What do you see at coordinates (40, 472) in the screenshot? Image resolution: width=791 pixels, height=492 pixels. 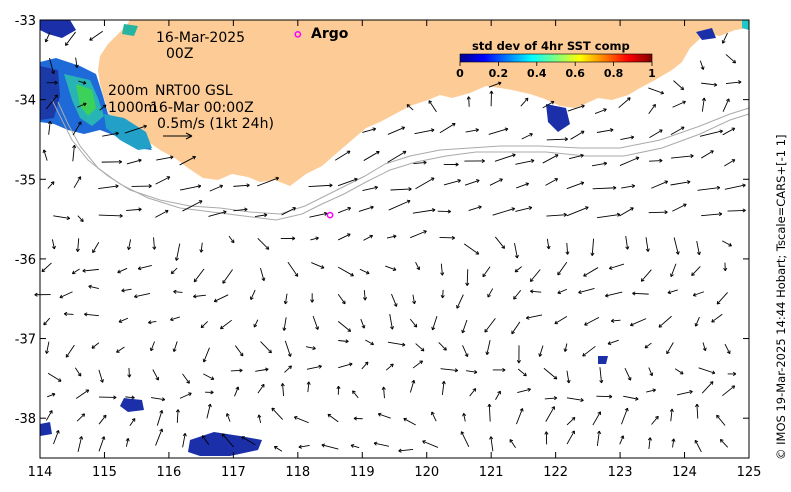 I see `x-tick-label: 114` at bounding box center [40, 472].